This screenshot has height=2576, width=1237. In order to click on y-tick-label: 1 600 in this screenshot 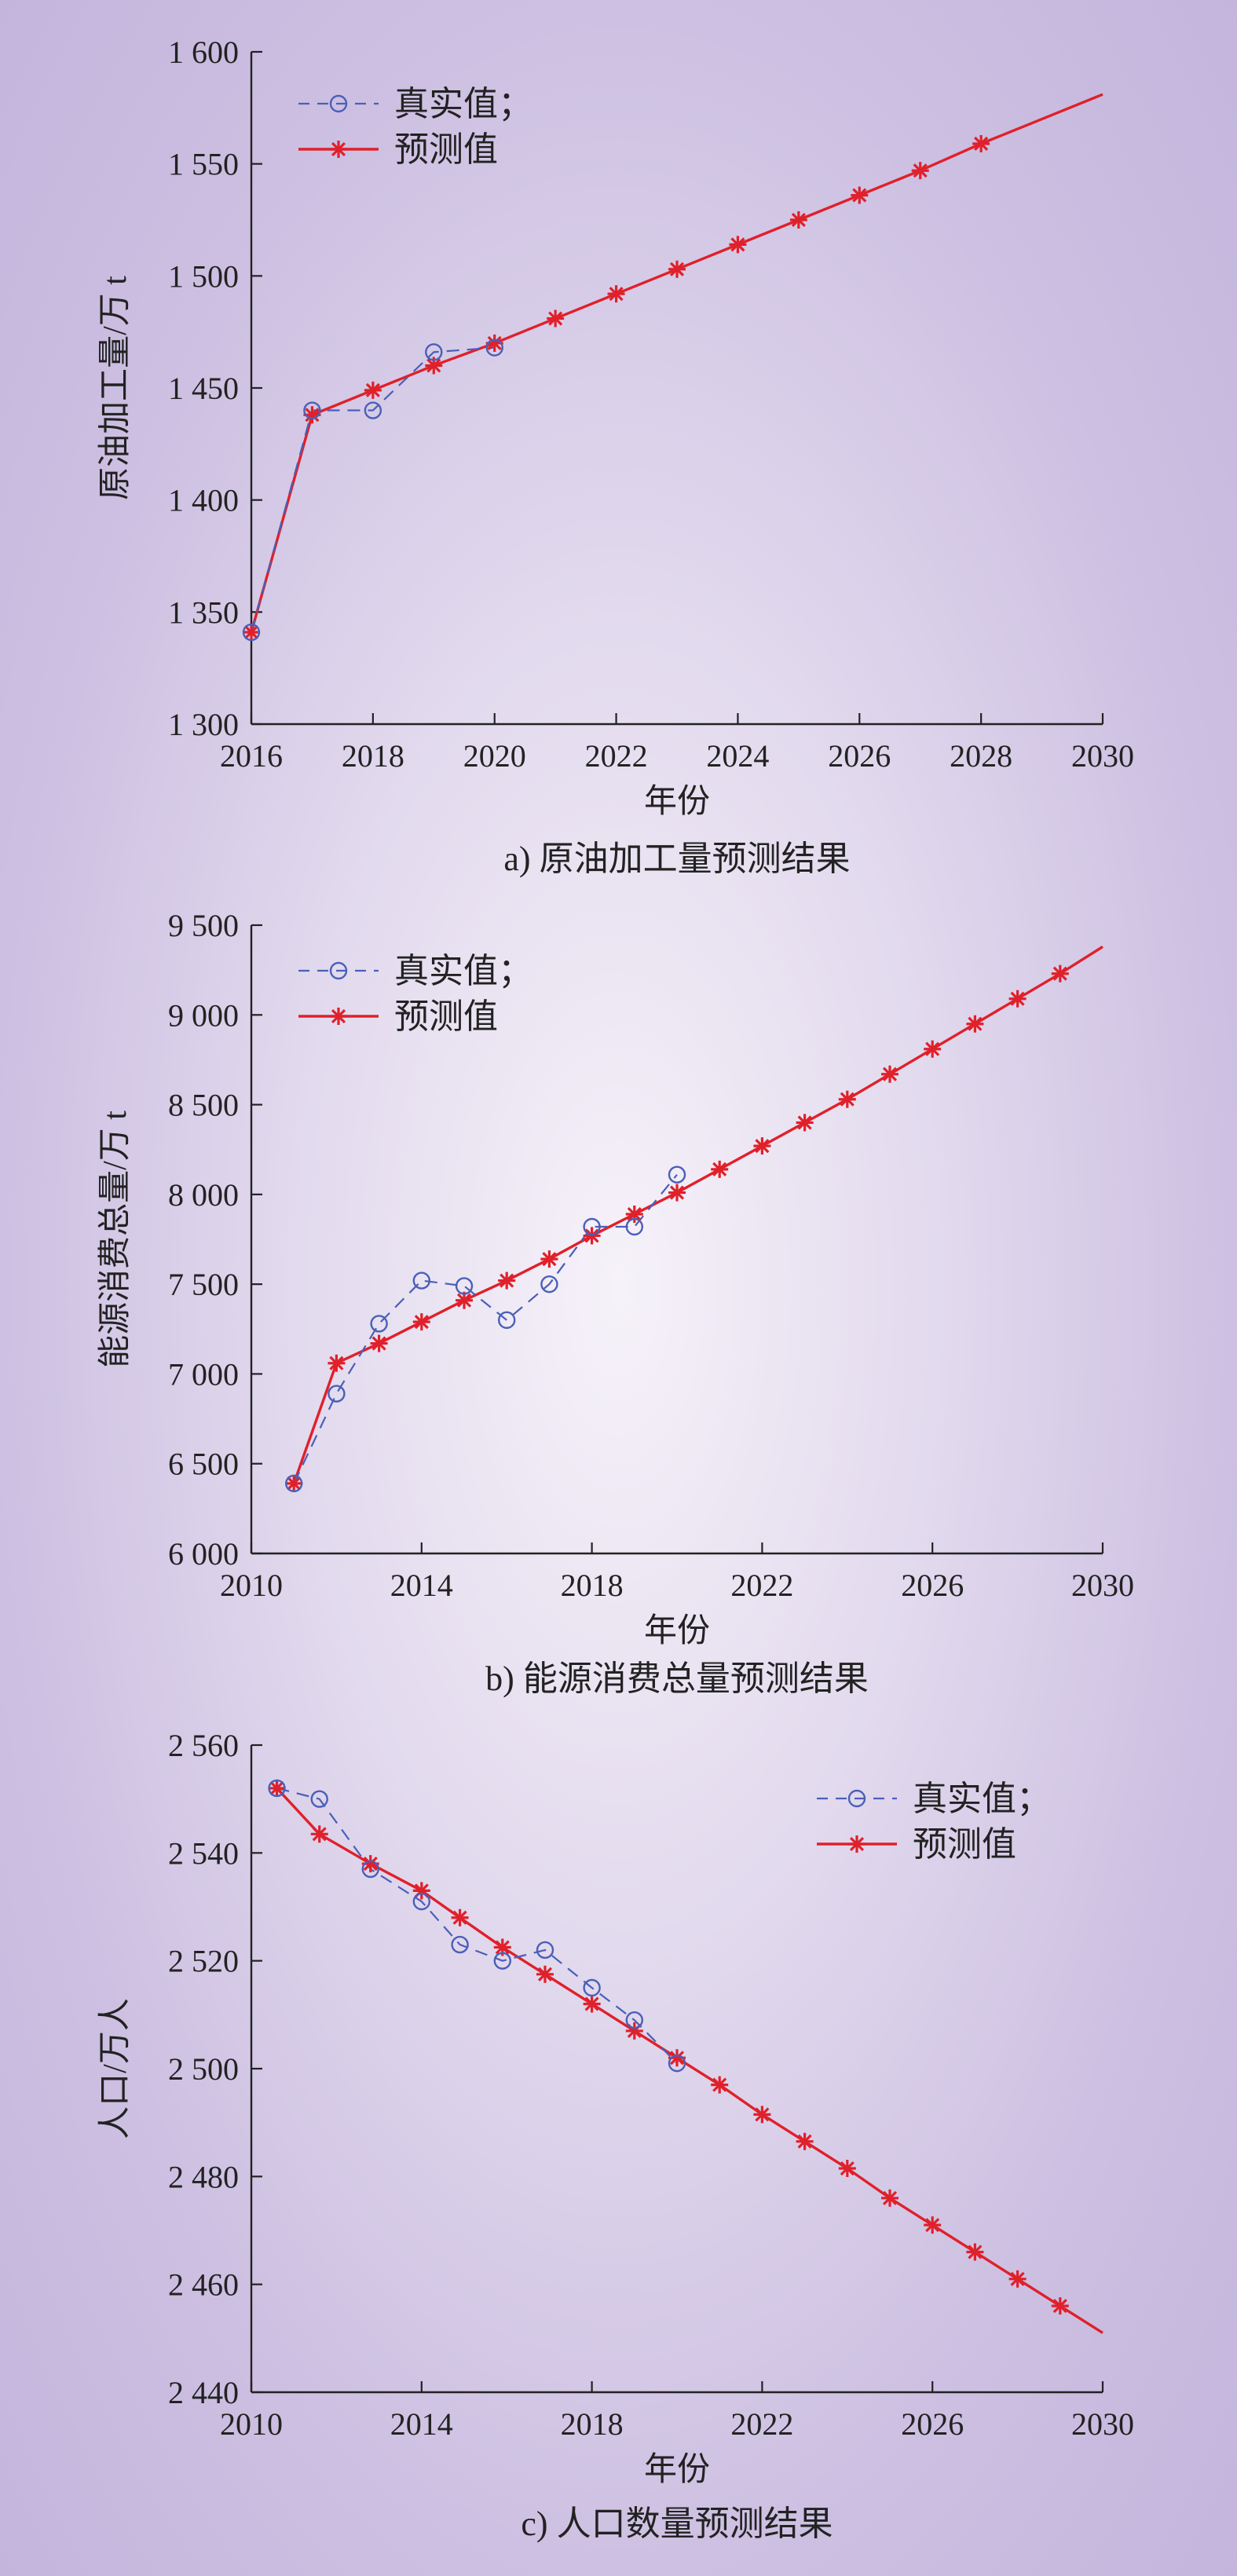, I will do `click(204, 53)`.